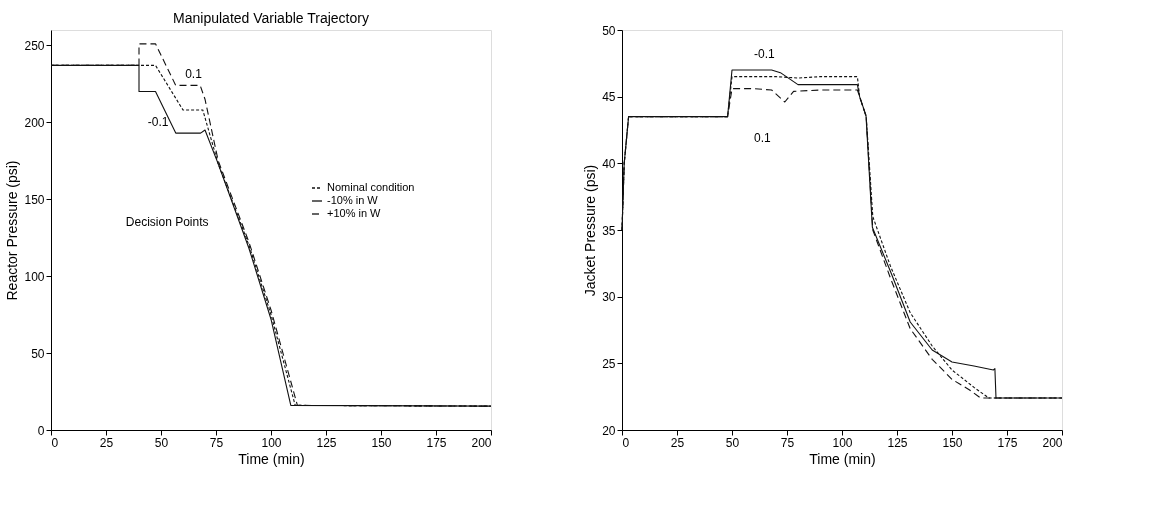 The height and width of the screenshot is (508, 1162). I want to click on chart-title: Manipulated Variable Trajectory, so click(271, 18).